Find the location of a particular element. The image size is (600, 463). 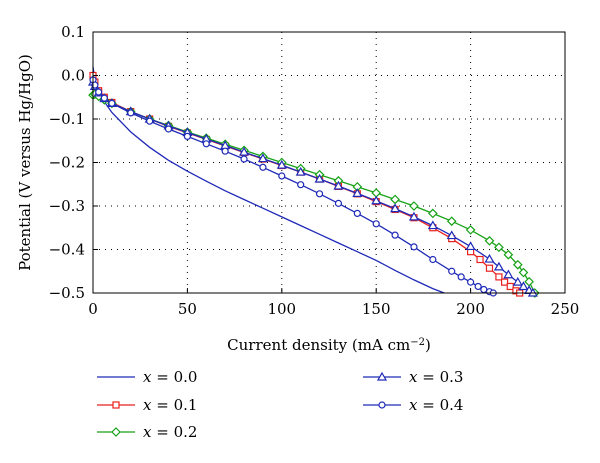

legend-label: x = 0.3 is located at coordinates (436, 377).